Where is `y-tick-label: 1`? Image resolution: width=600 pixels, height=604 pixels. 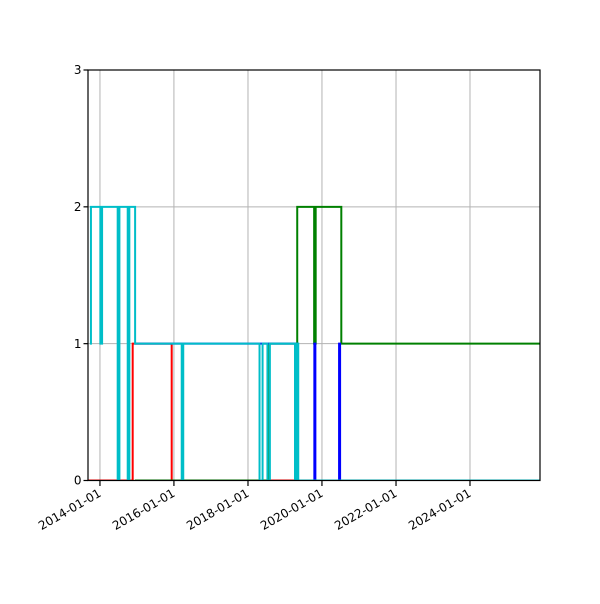 y-tick-label: 1 is located at coordinates (78, 344).